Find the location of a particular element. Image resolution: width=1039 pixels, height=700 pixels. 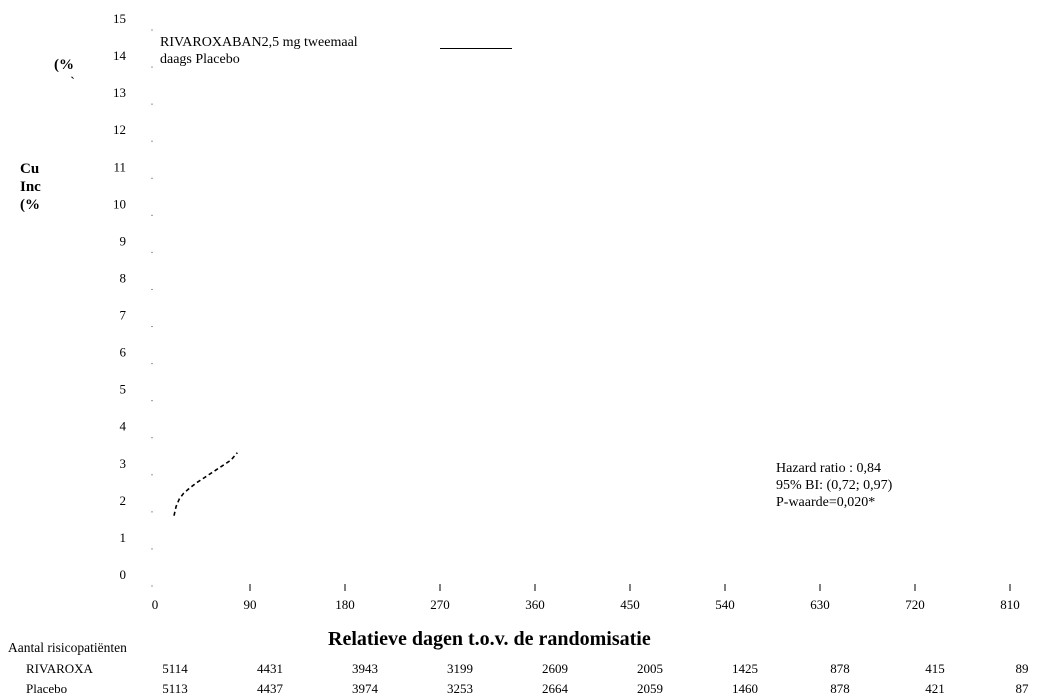

risk-cell: 3253 is located at coordinates (460, 688).